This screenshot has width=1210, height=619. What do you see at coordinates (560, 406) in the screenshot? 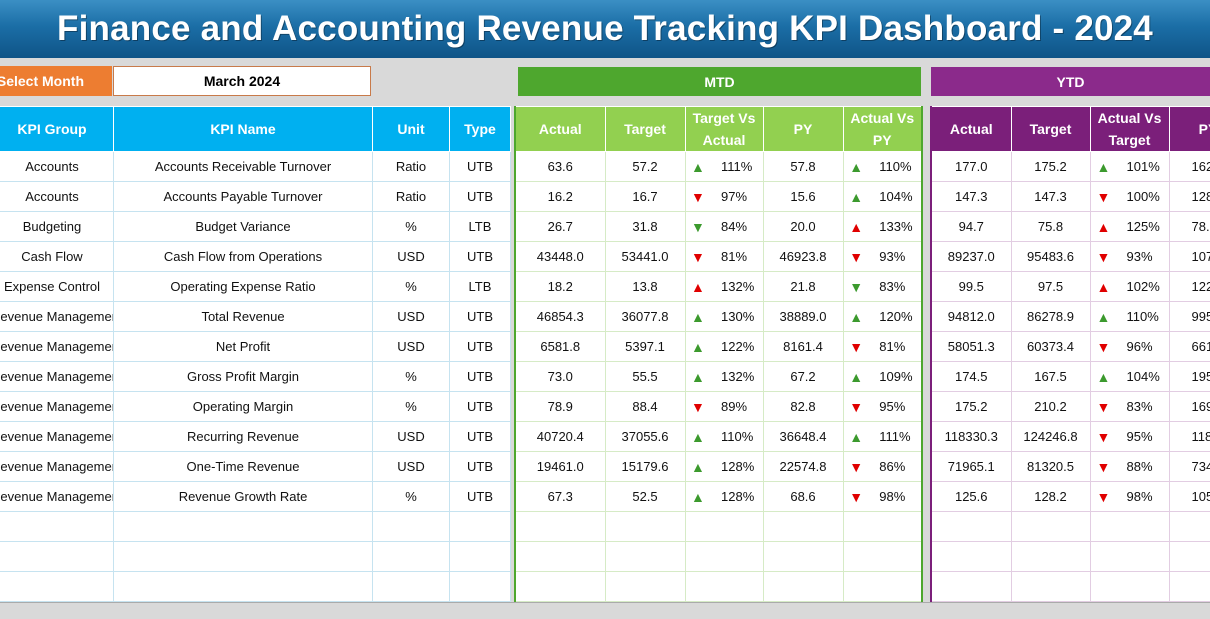
I see `mtd-actual-cell: 78.9` at bounding box center [560, 406].